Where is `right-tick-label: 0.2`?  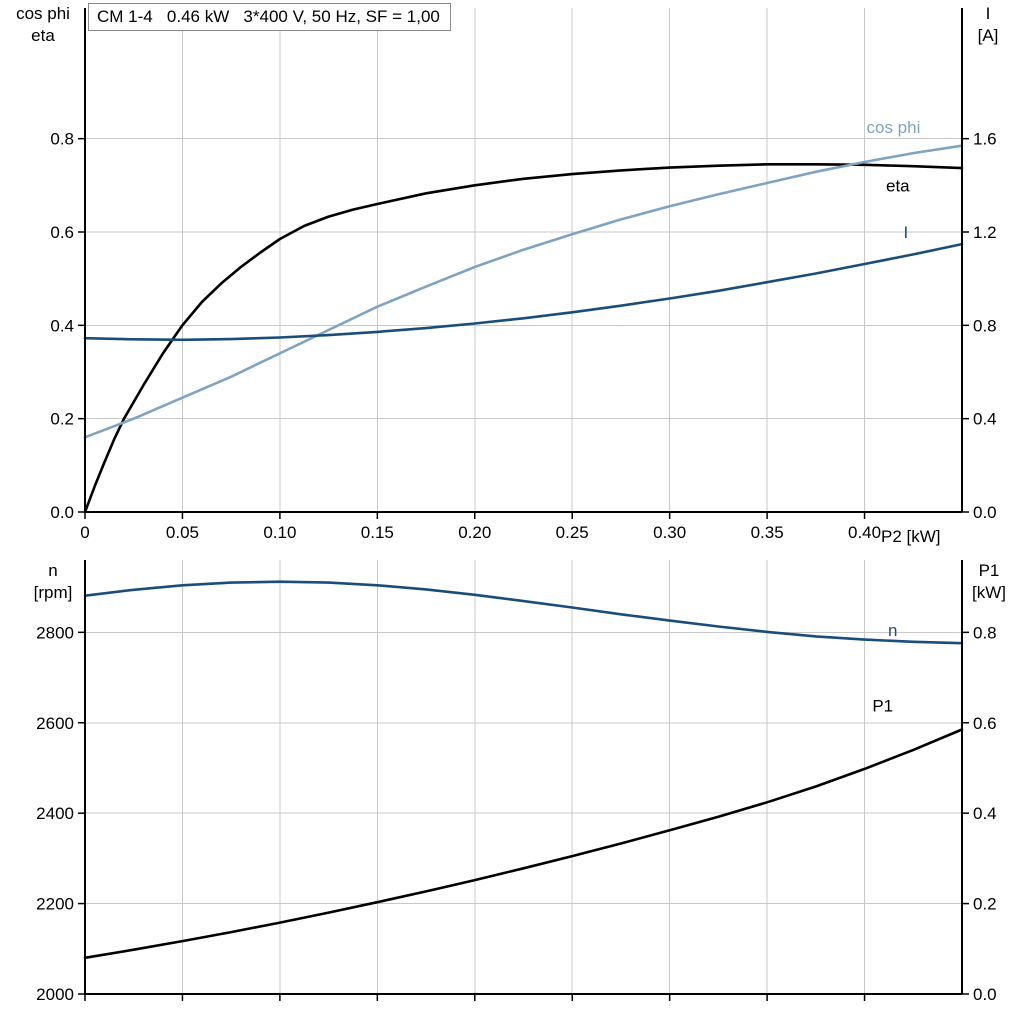
right-tick-label: 0.2 is located at coordinates (985, 904).